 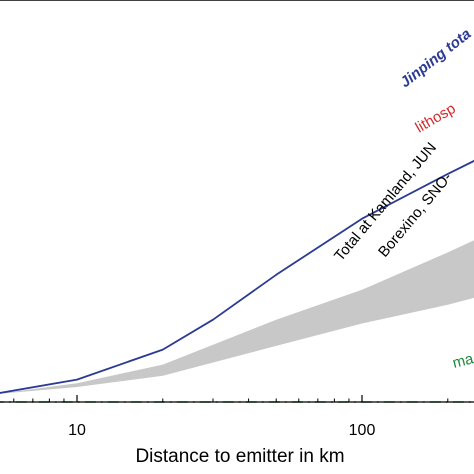 I want to click on mantle-label: ma, so click(x=462, y=361).